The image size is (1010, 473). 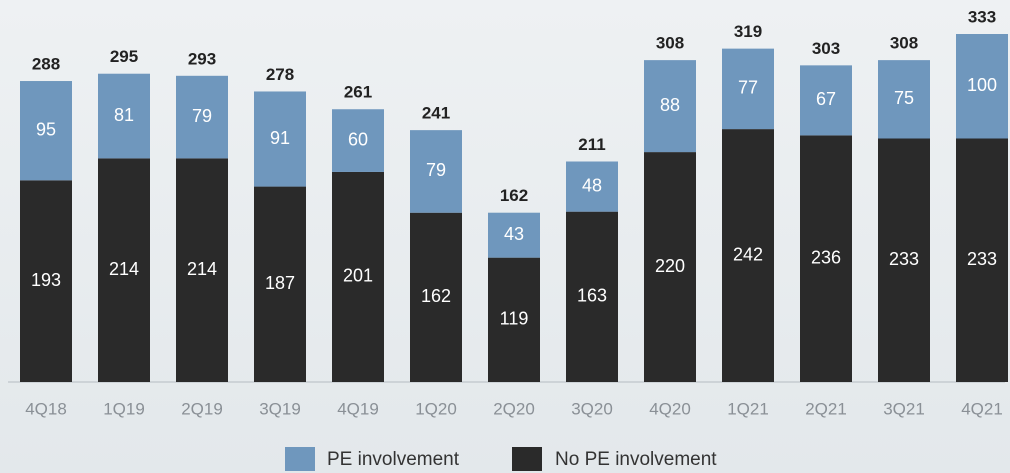 What do you see at coordinates (592, 408) in the screenshot?
I see `x-tick-label: 3Q20` at bounding box center [592, 408].